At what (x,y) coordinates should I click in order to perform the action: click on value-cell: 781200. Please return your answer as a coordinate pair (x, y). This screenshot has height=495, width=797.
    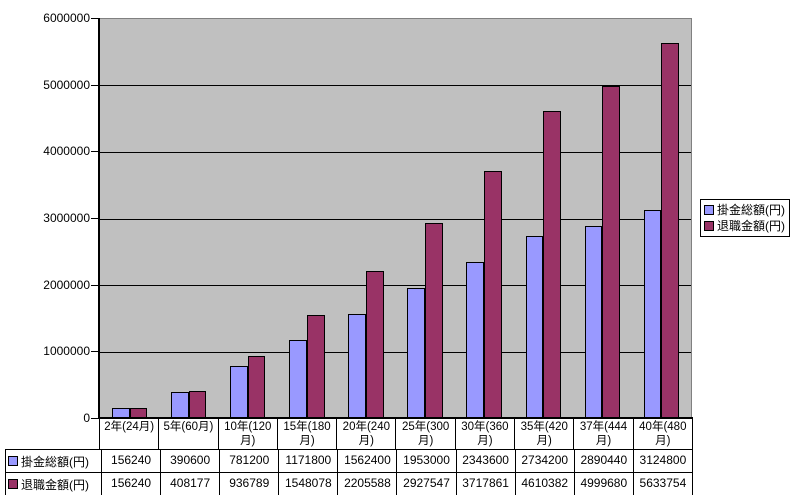
    Looking at the image, I should click on (248, 461).